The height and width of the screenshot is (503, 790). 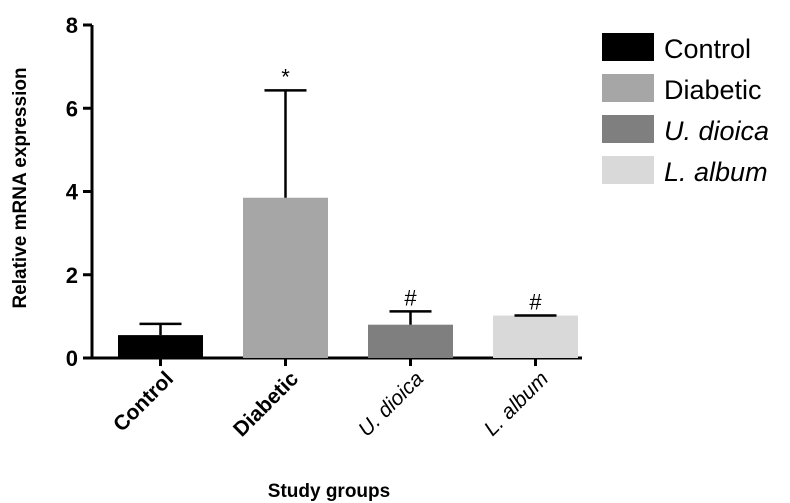 What do you see at coordinates (72, 358) in the screenshot?
I see `y-tick-label: 0` at bounding box center [72, 358].